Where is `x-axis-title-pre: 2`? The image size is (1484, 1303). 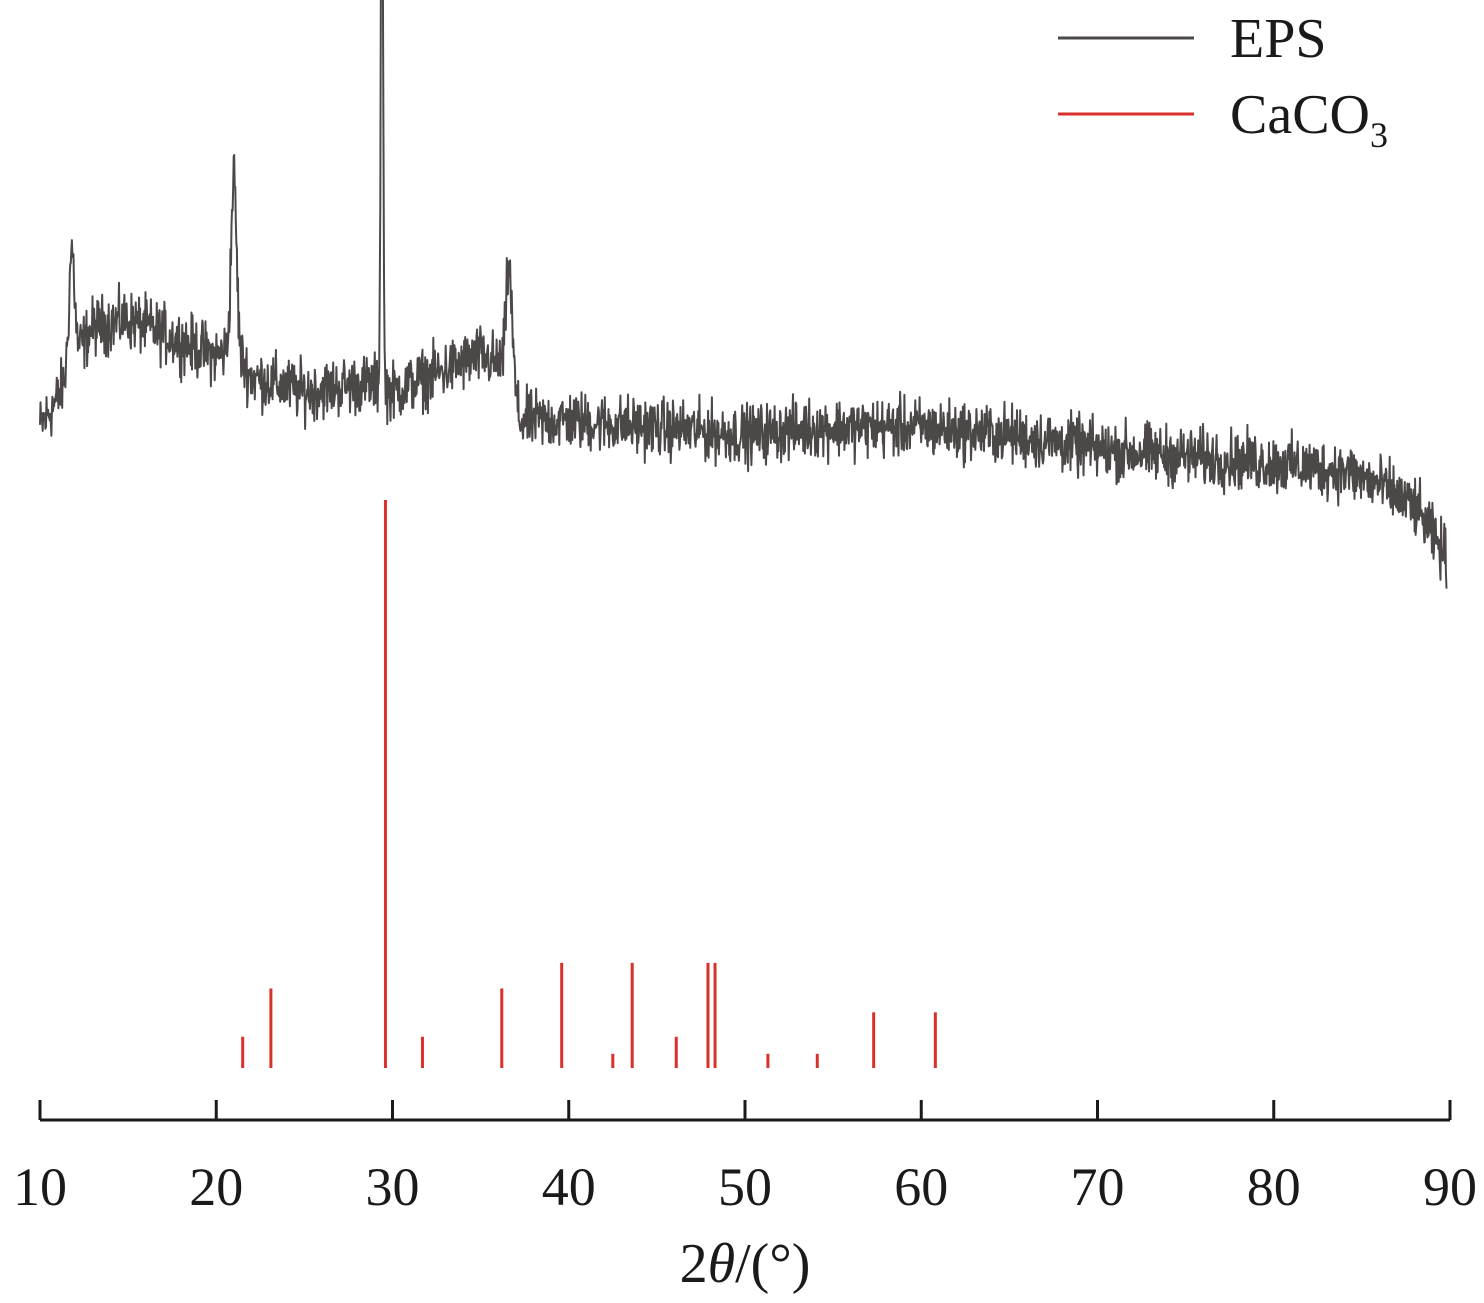 x-axis-title-pre: 2 is located at coordinates (694, 1264).